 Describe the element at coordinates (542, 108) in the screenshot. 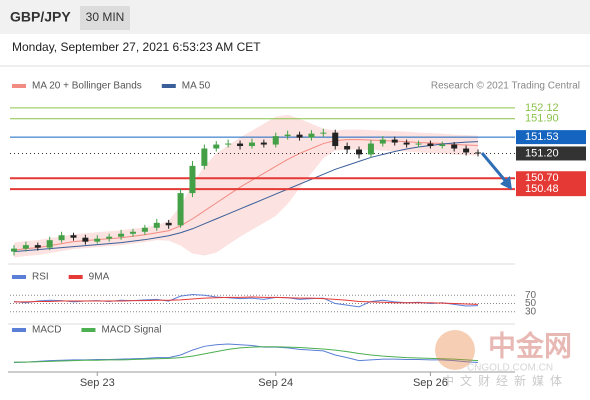

I see `level-label: 152.12` at that location.